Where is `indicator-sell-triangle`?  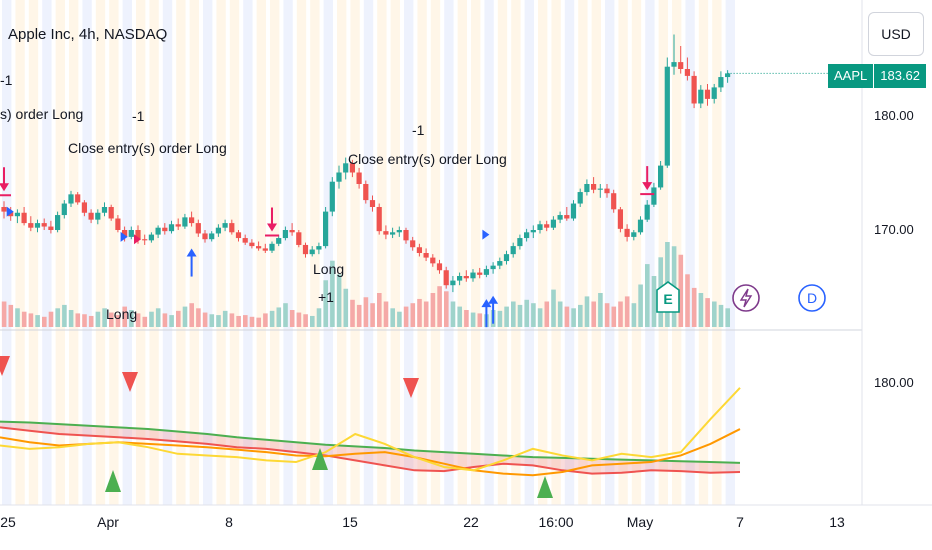 indicator-sell-triangle is located at coordinates (130, 382).